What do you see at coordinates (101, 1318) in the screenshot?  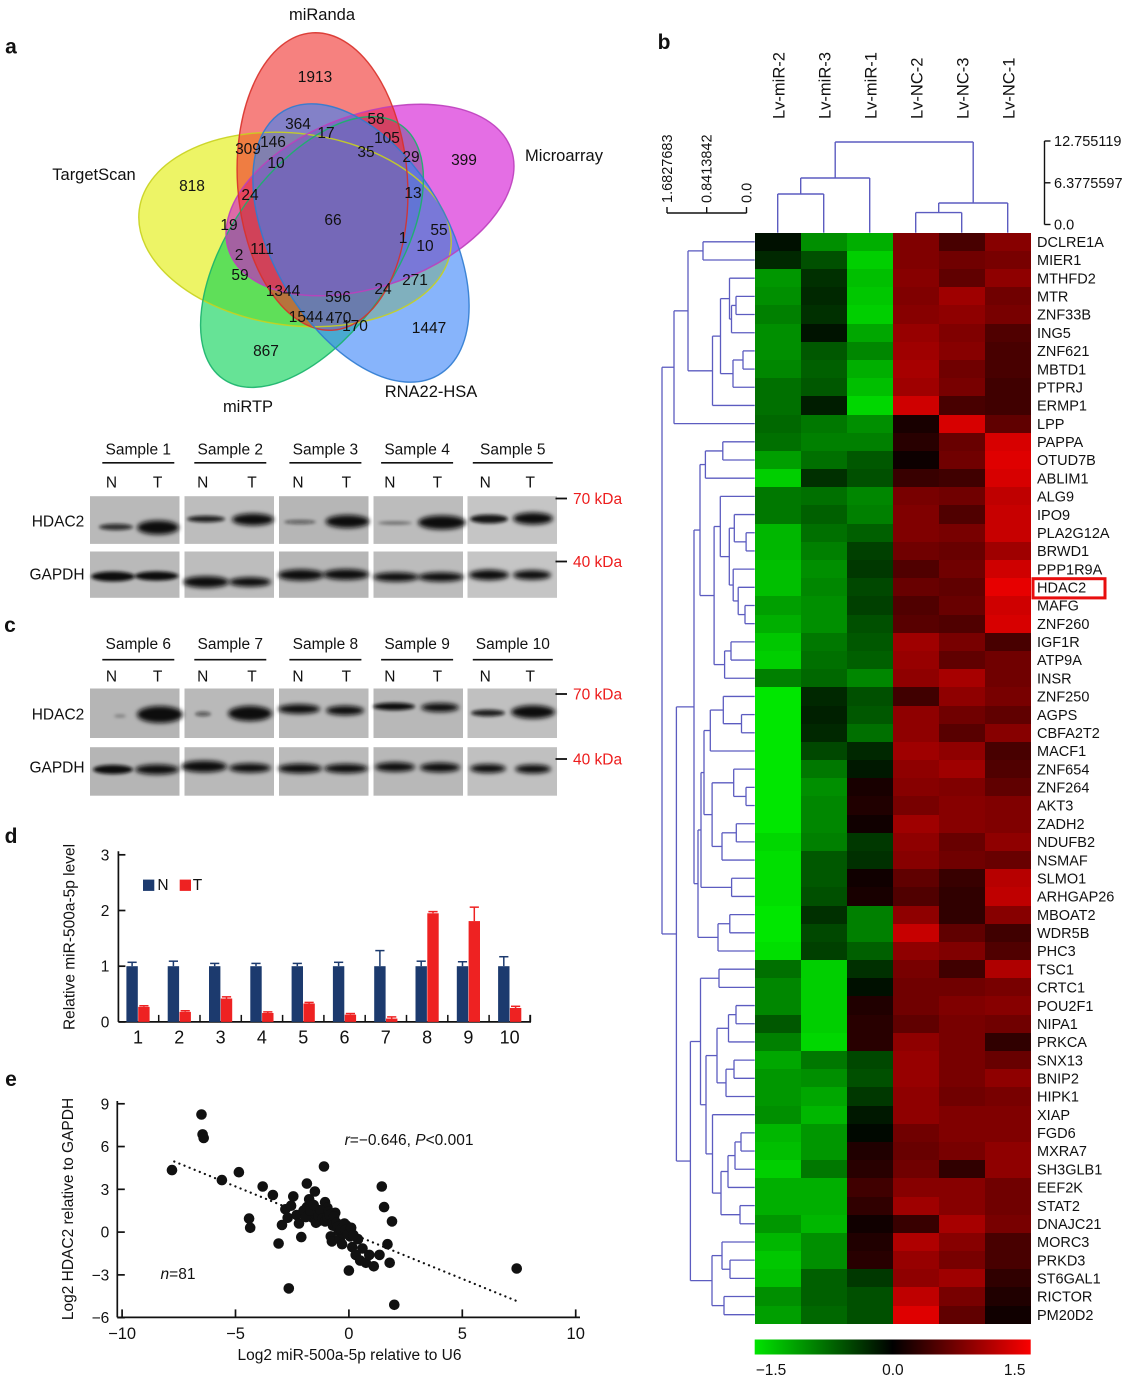 I see `svg-text: −6` at bounding box center [101, 1318].